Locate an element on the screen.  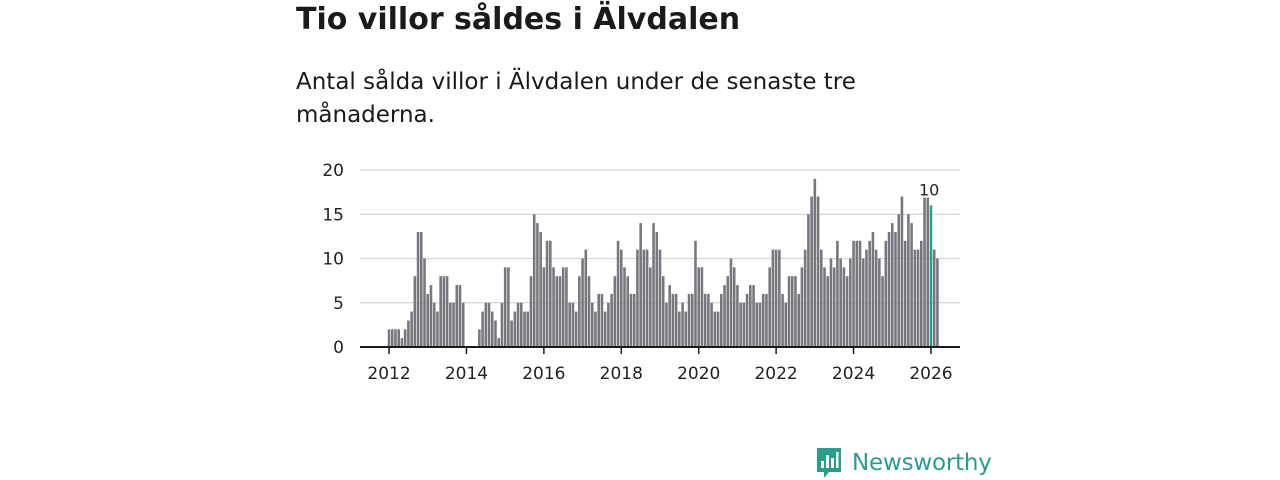
x-tick-label: 2014 is located at coordinates (466, 374).